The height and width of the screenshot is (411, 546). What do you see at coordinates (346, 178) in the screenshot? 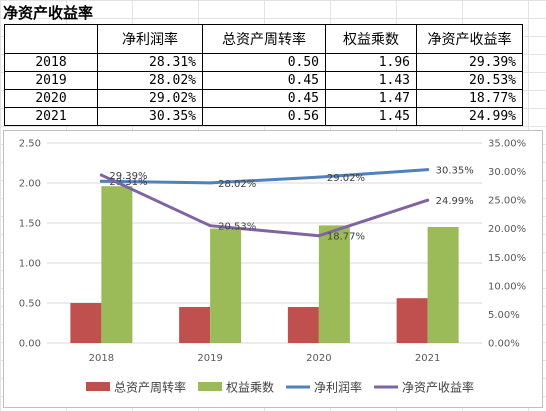
I see `data-label: 29.02%` at bounding box center [346, 178].